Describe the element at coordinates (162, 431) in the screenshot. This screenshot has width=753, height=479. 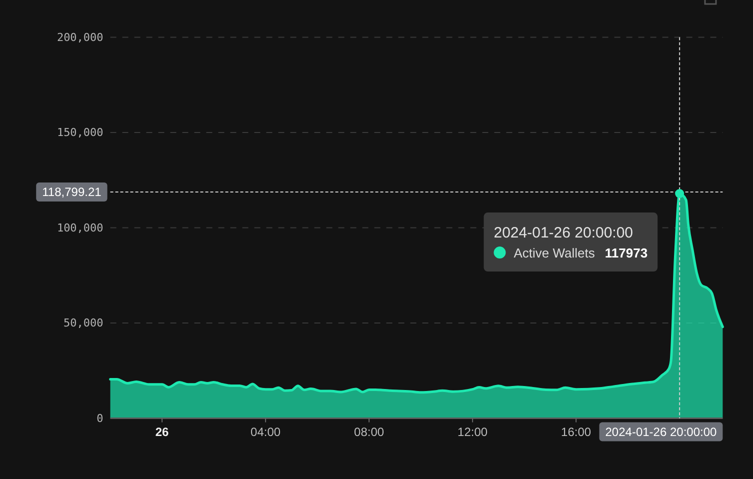
I see `x-tick-label: 26` at that location.